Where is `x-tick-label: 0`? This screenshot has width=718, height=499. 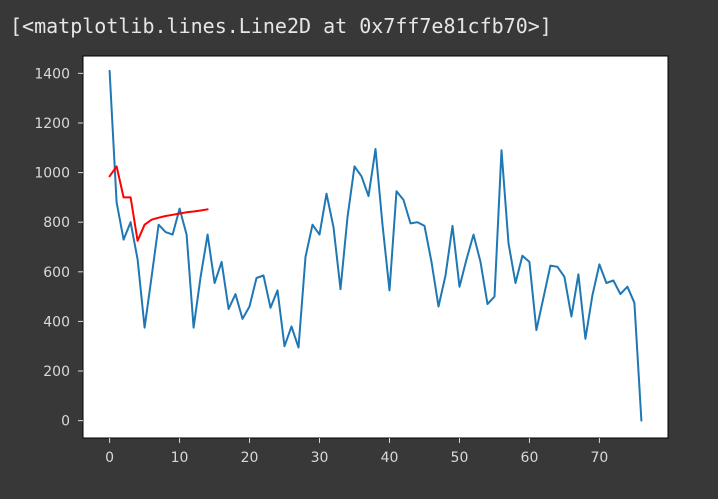 x-tick-label: 0 is located at coordinates (109, 458).